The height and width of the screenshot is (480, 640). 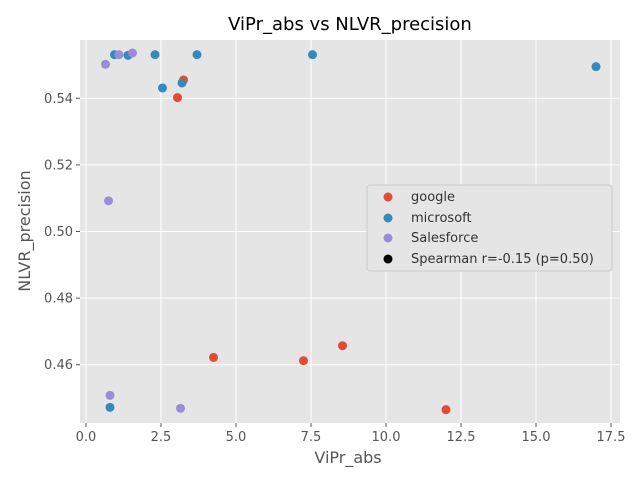 What do you see at coordinates (388, 218) in the screenshot?
I see `legend-marker-microsoft` at bounding box center [388, 218].